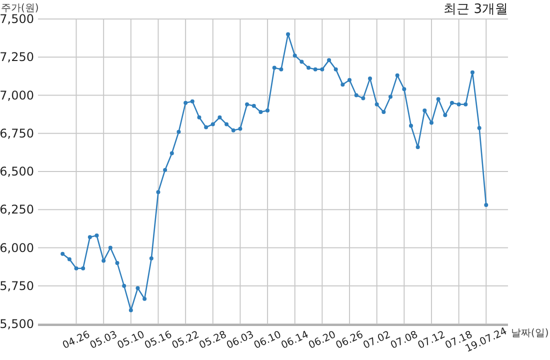 This screenshot has height=360, width=550. I want to click on x-tick-label: 05.28, so click(213, 340).